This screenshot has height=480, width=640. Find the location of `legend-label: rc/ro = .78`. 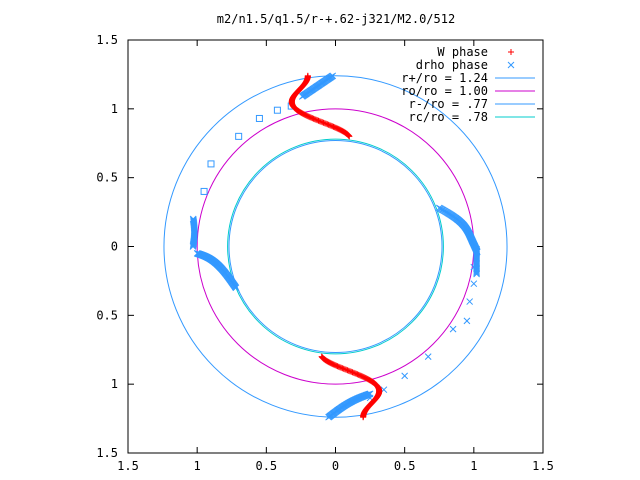

legend-label: rc/ro = .78 is located at coordinates (448, 117).